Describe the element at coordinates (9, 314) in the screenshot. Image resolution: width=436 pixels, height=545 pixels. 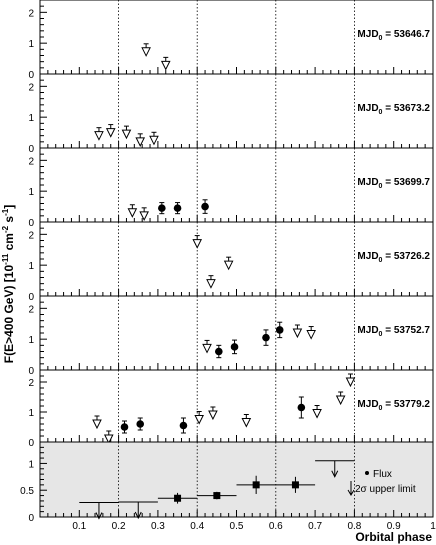
I see `y-axis-title-main: F(E>400 GeV) [10` at that location.